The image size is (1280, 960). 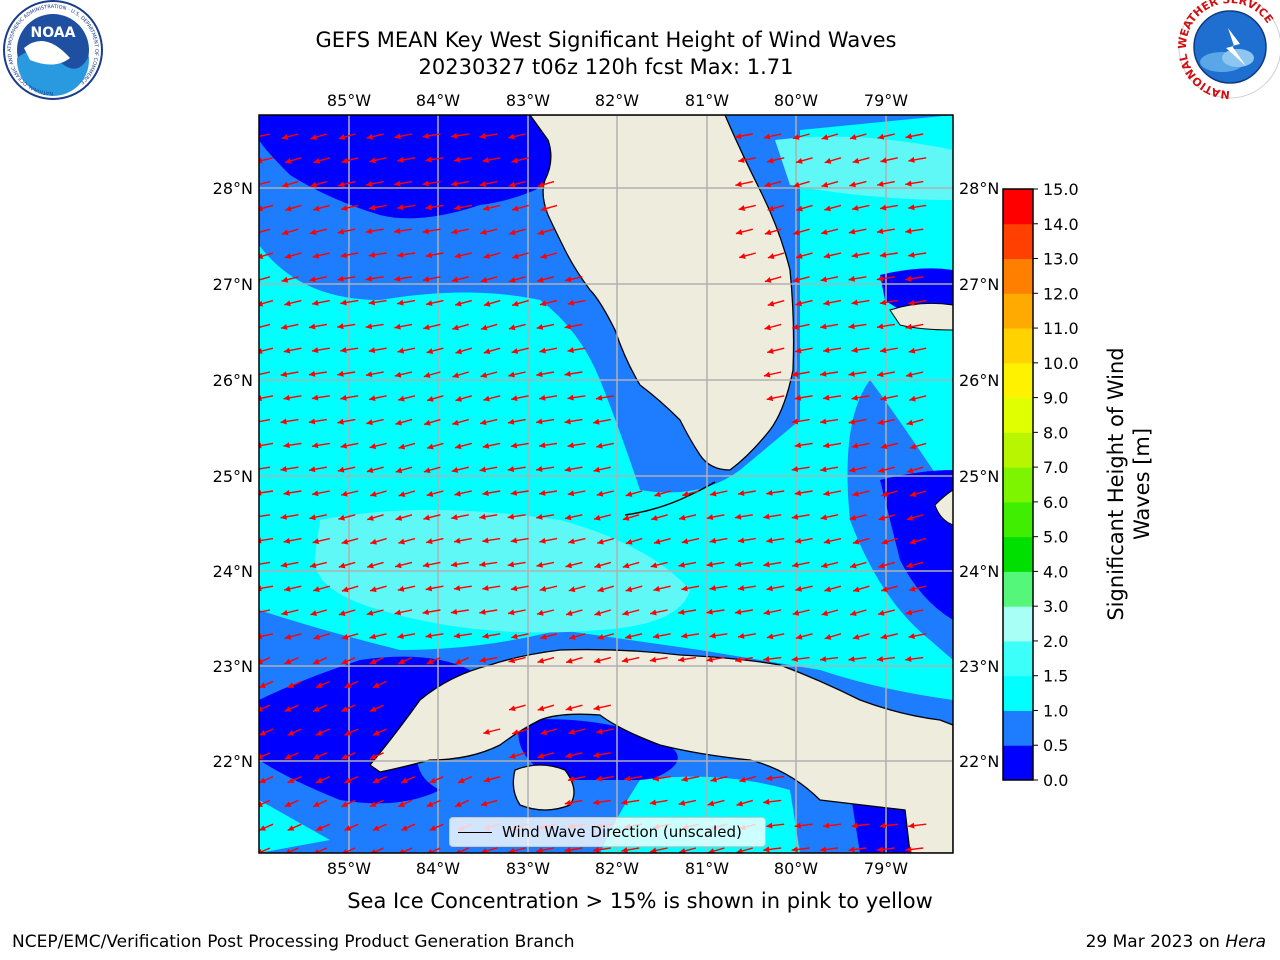 I want to click on colorbar-bin, so click(x=1018, y=485).